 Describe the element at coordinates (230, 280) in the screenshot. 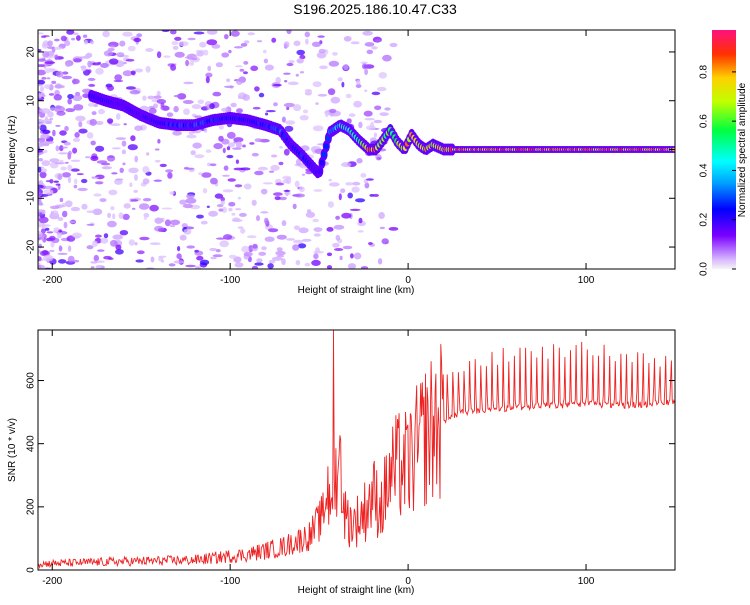

I see `spectrogram-x-tick-label: -100` at that location.